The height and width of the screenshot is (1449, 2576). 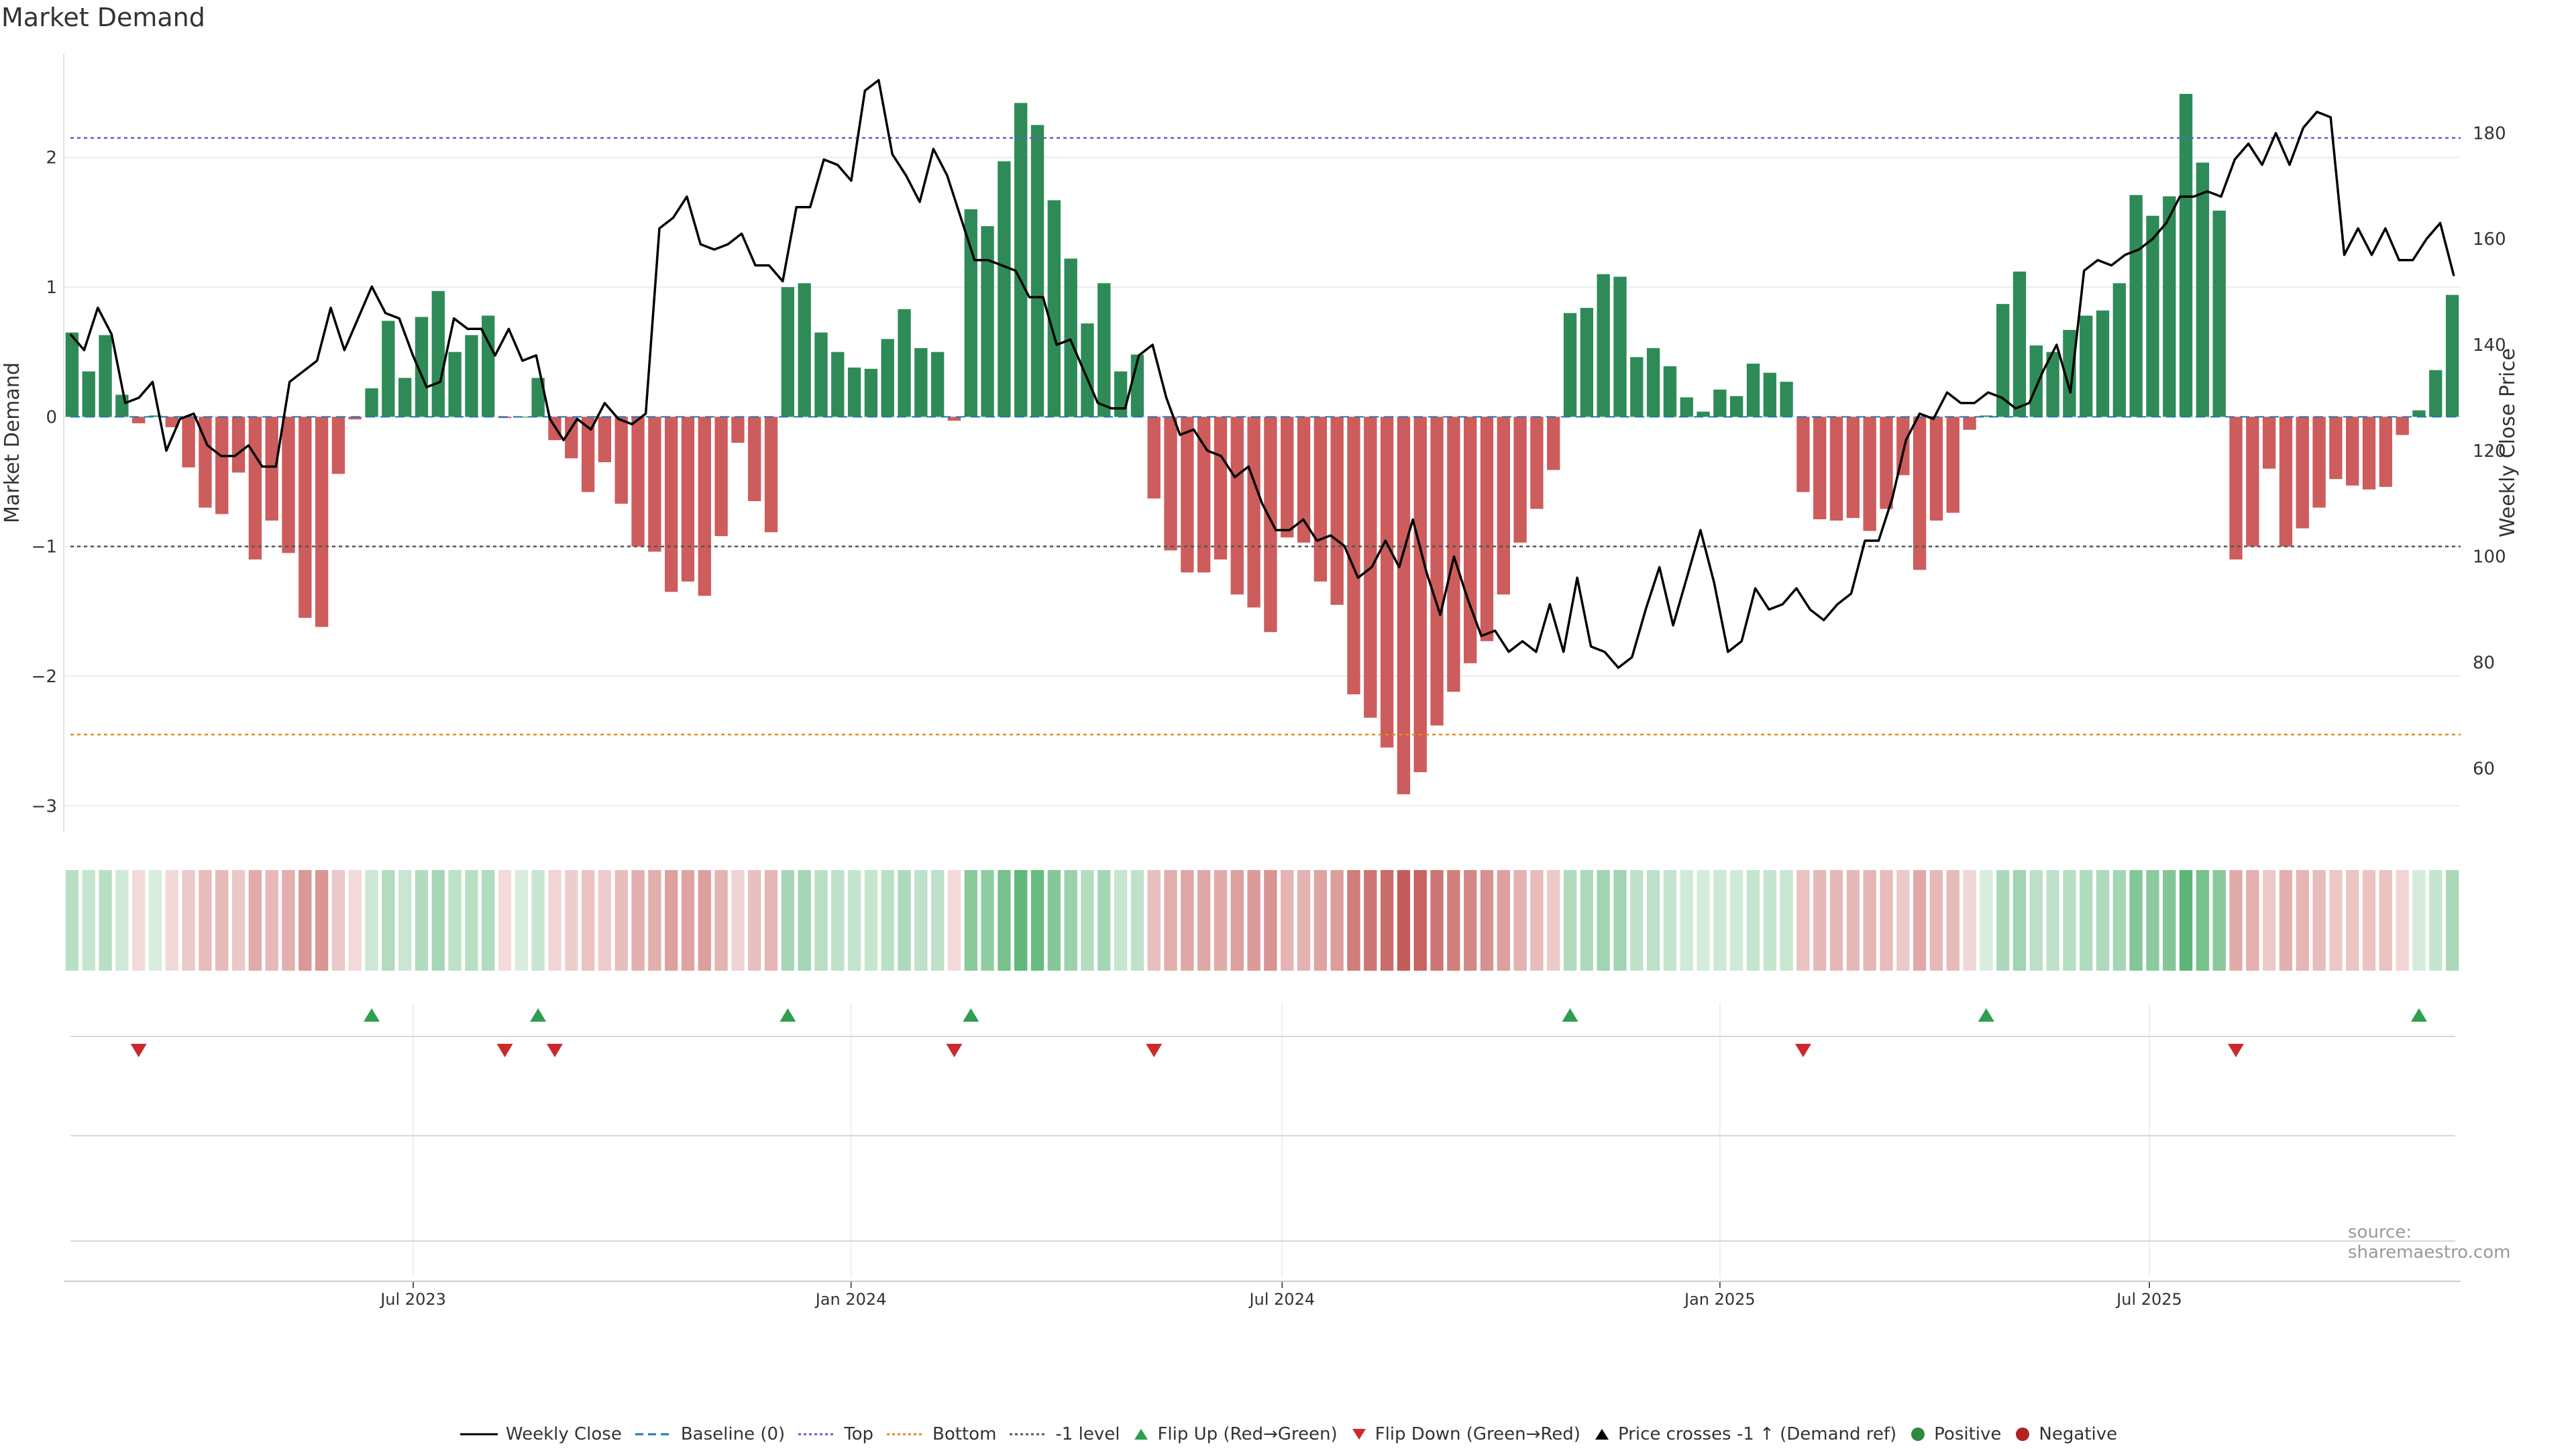 What do you see at coordinates (2065, 1434) in the screenshot?
I see `legend-item: Negative` at bounding box center [2065, 1434].